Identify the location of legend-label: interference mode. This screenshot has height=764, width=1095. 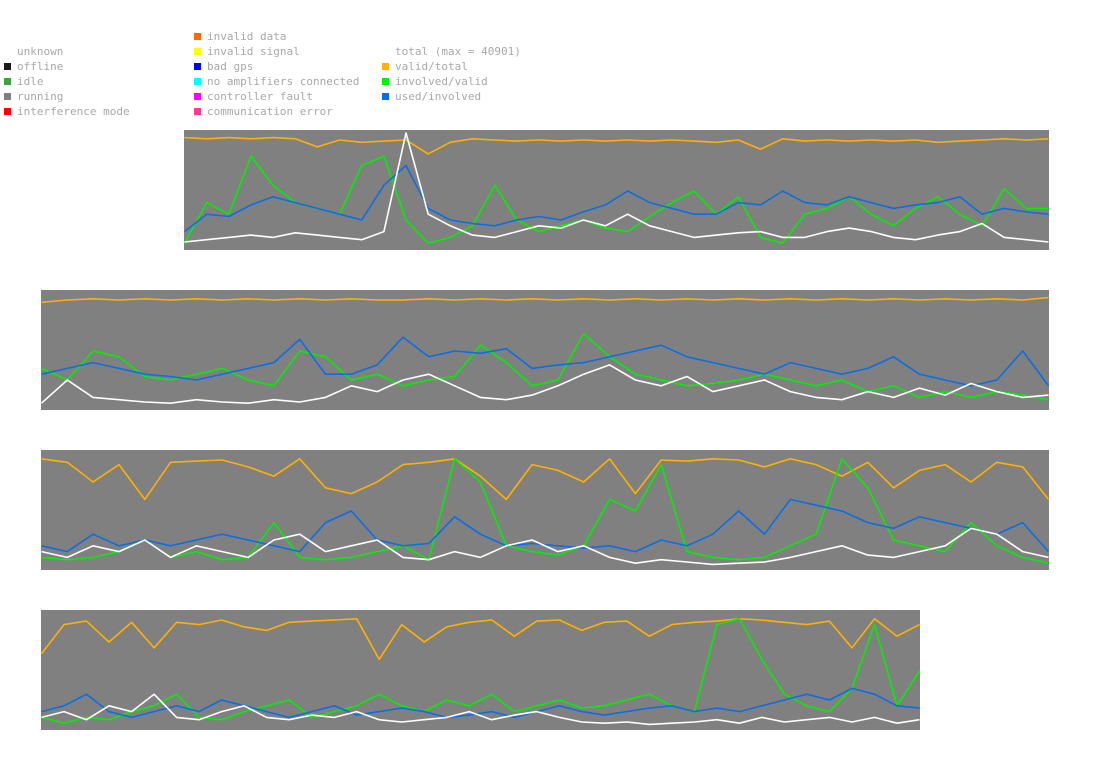
(73, 111).